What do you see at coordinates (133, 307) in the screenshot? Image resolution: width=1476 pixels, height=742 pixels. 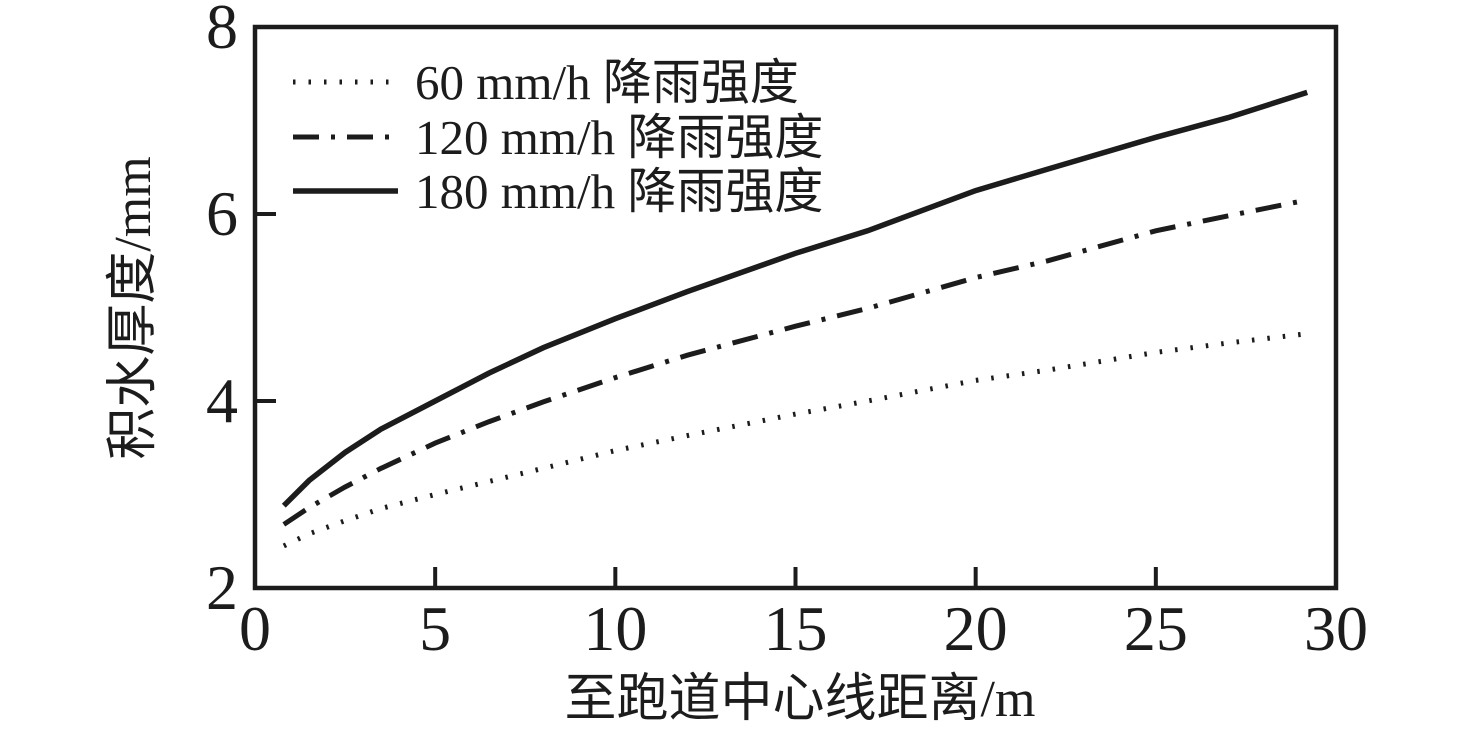 I see `y-axis-label: 积水厚度/mm` at bounding box center [133, 307].